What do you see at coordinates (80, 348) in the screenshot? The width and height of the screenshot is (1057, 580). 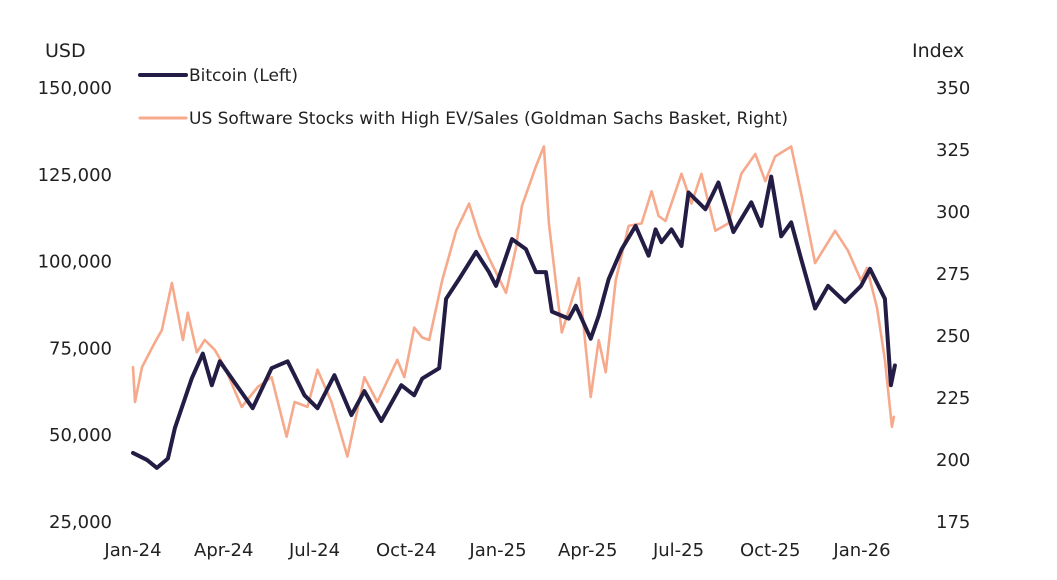 I see `left-tick-label: 75,000` at bounding box center [80, 348].